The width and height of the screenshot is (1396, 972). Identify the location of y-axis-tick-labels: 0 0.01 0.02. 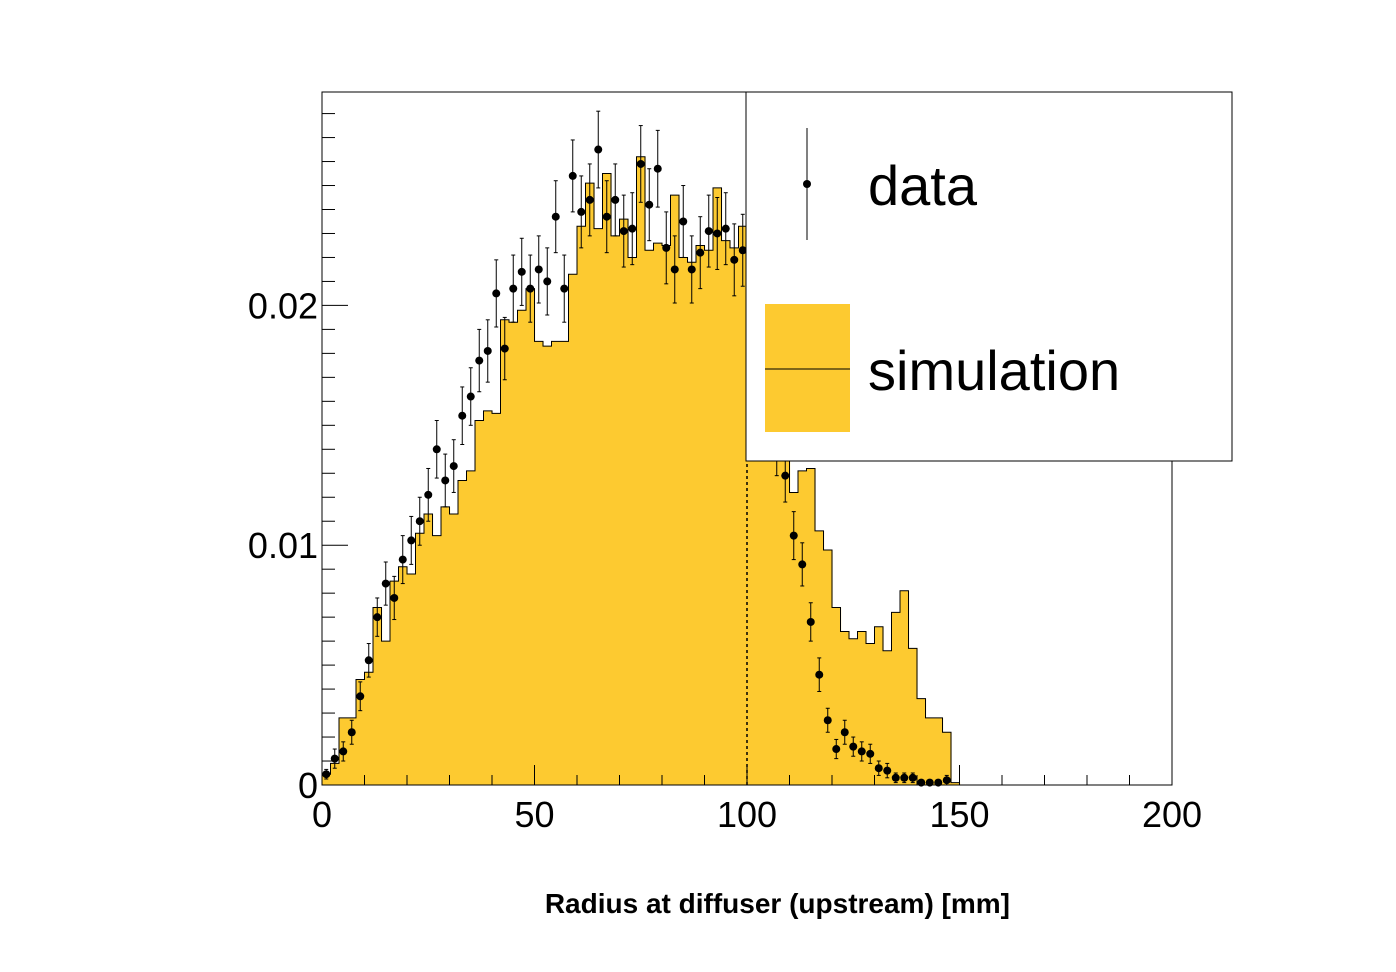
(283, 545).